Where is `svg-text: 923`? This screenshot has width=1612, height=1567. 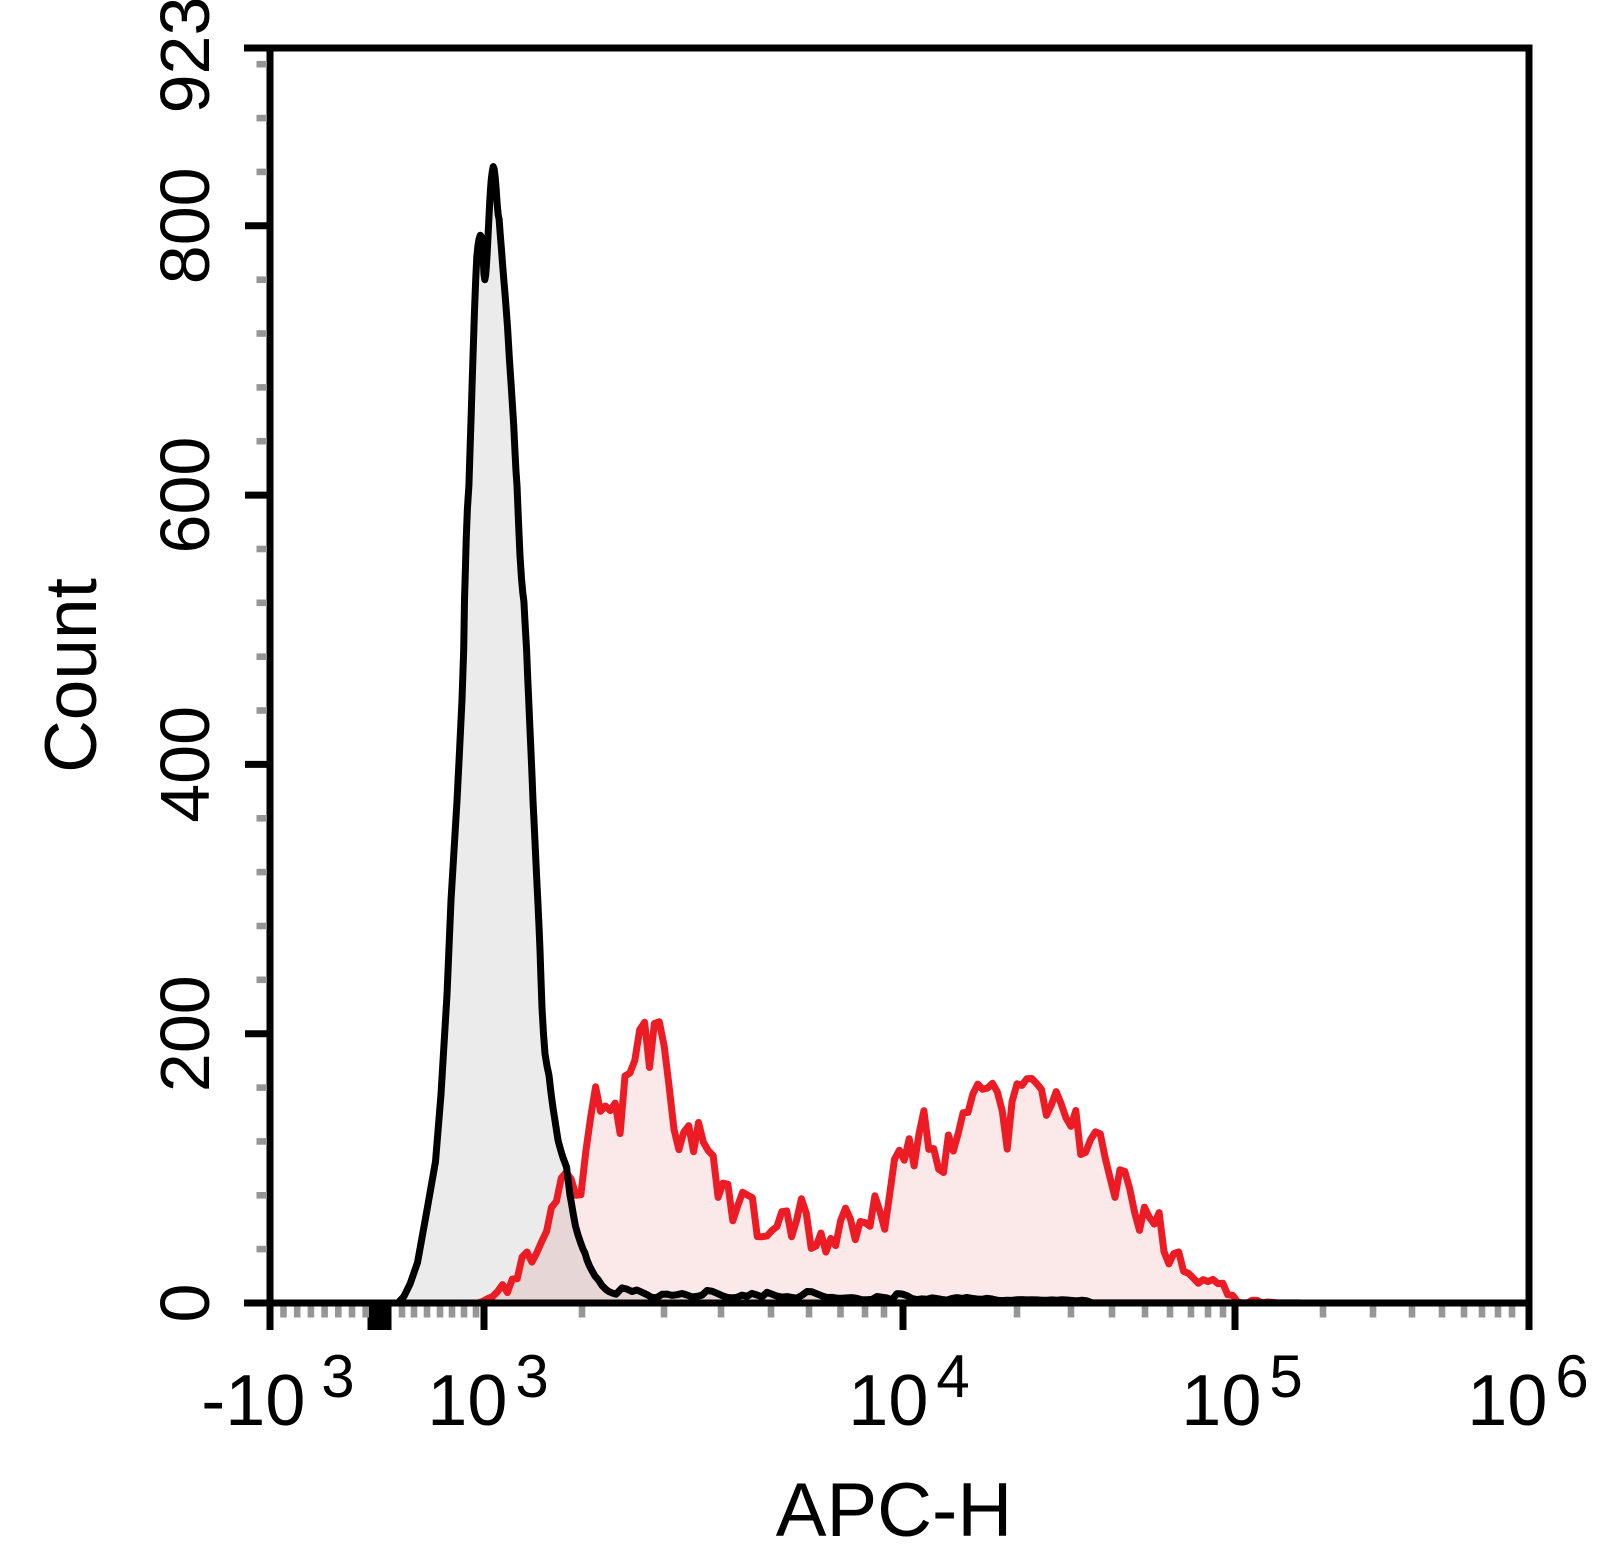
svg-text: 923 is located at coordinates (185, 56).